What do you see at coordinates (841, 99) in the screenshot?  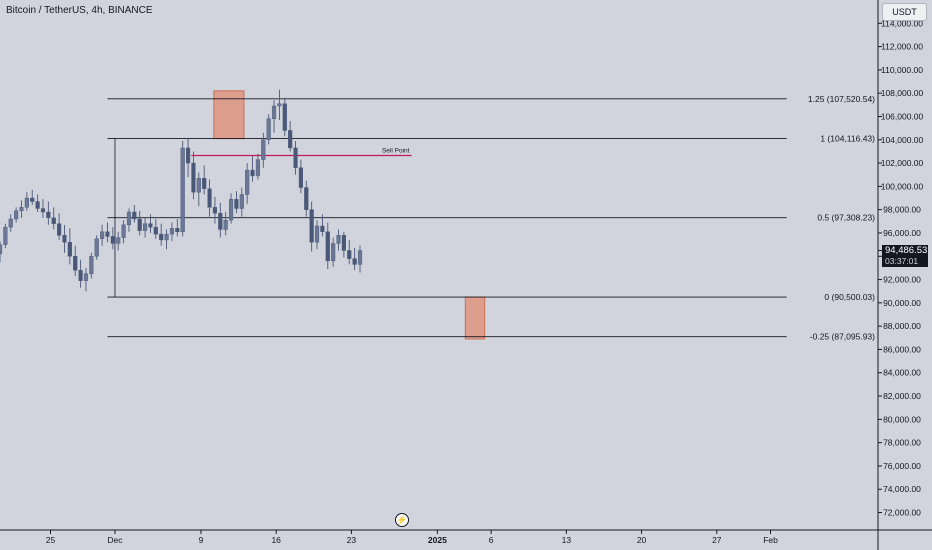 I see `fib-level-label: 1.25 (107,520.54)` at bounding box center [841, 99].